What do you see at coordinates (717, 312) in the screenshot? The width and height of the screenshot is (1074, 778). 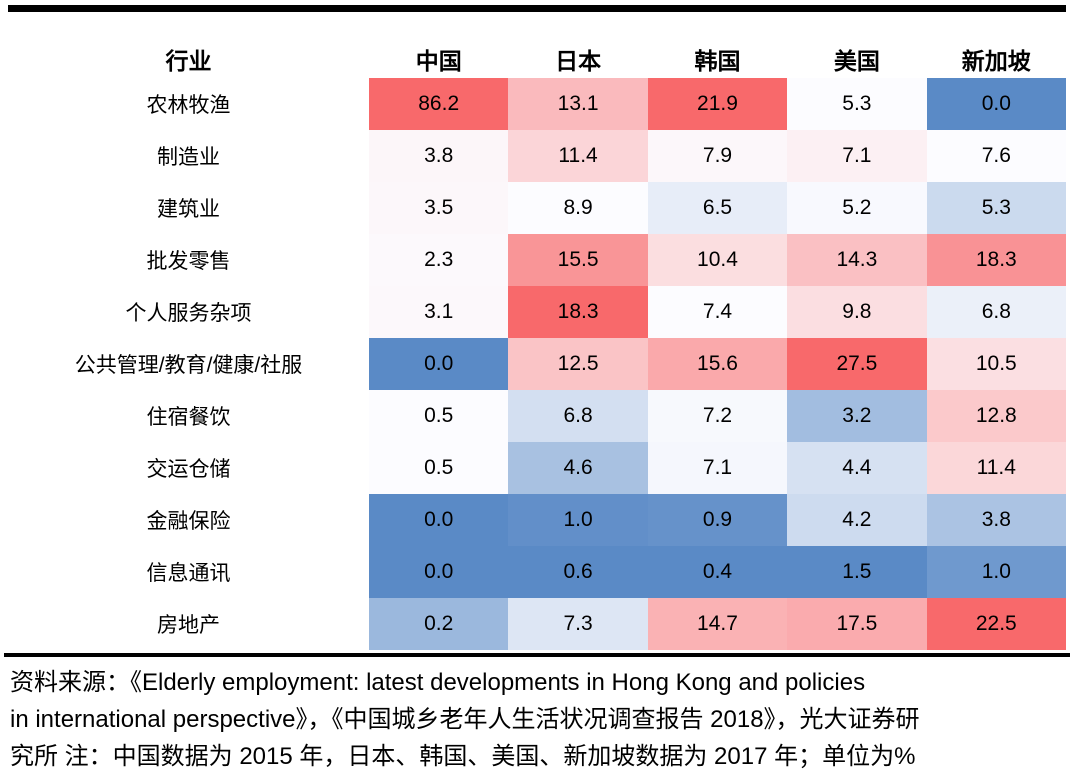 I see `heatmap-cell: 7.4` at bounding box center [717, 312].